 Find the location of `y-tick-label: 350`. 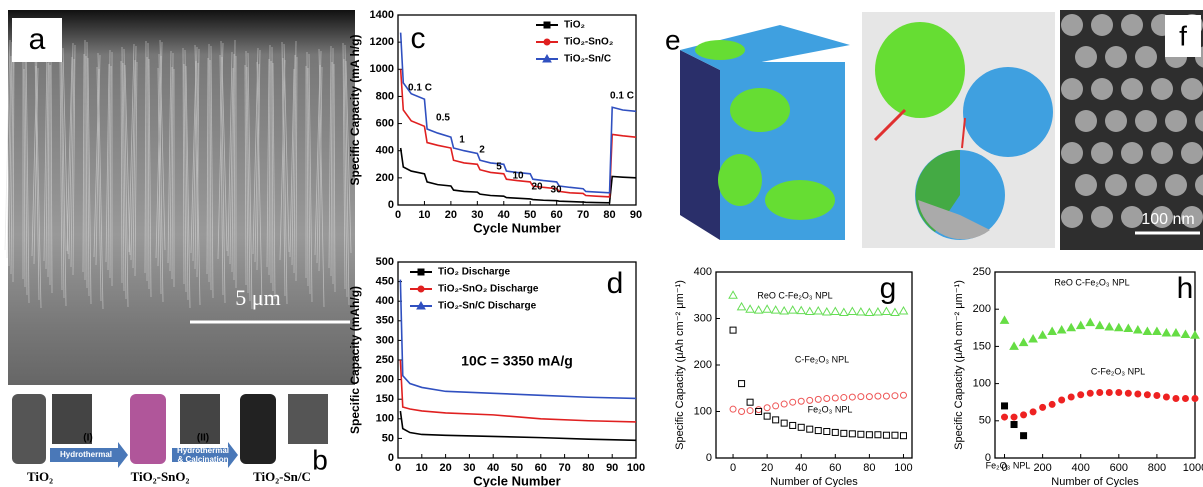

y-tick-label: 350 is located at coordinates (385, 321).